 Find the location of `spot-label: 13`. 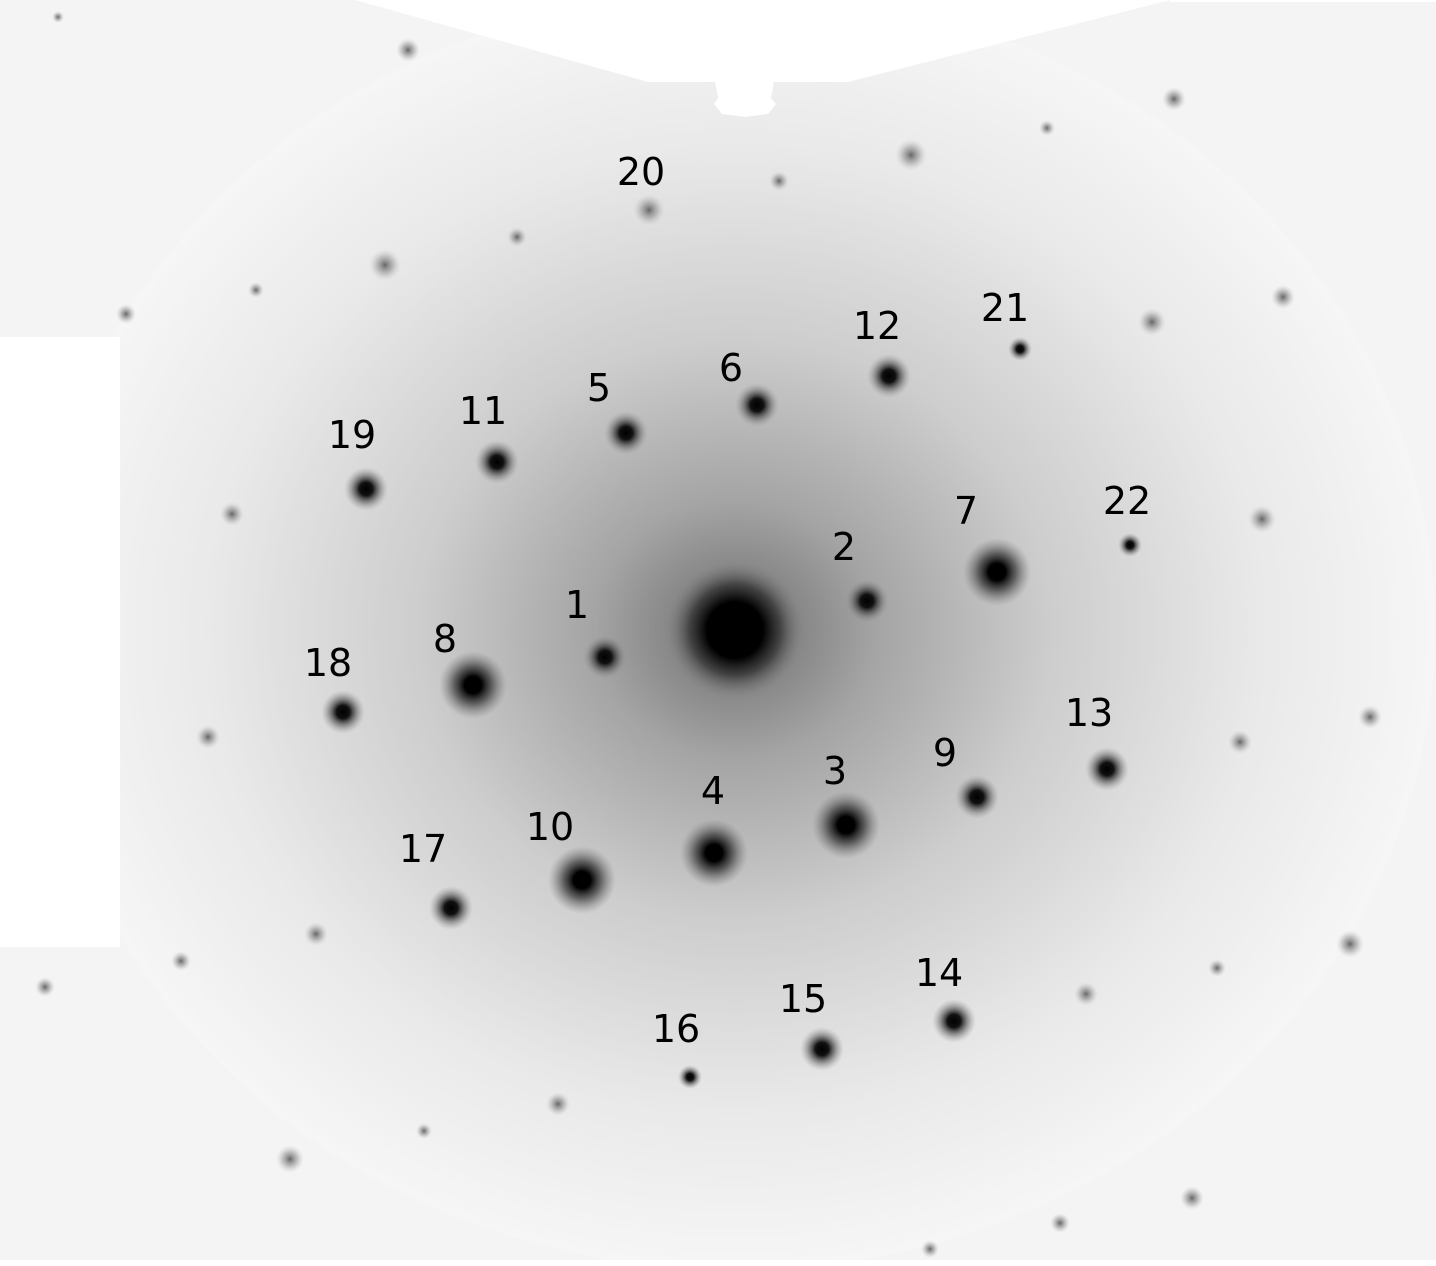

spot-label: 13 is located at coordinates (1089, 713).